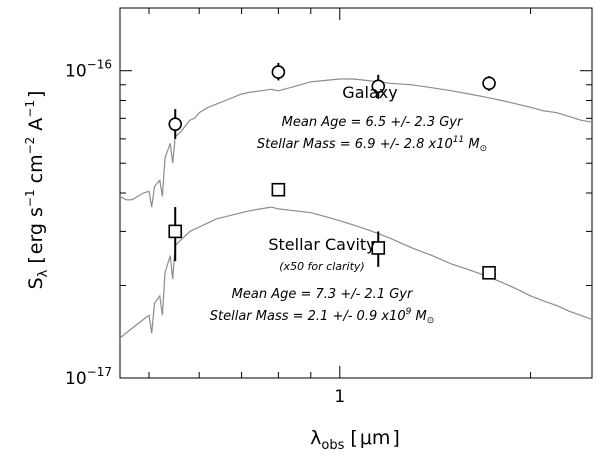 The image size is (600, 460). What do you see at coordinates (321, 266) in the screenshot?
I see `cavity-note: (x50 for clarity)` at bounding box center [321, 266].